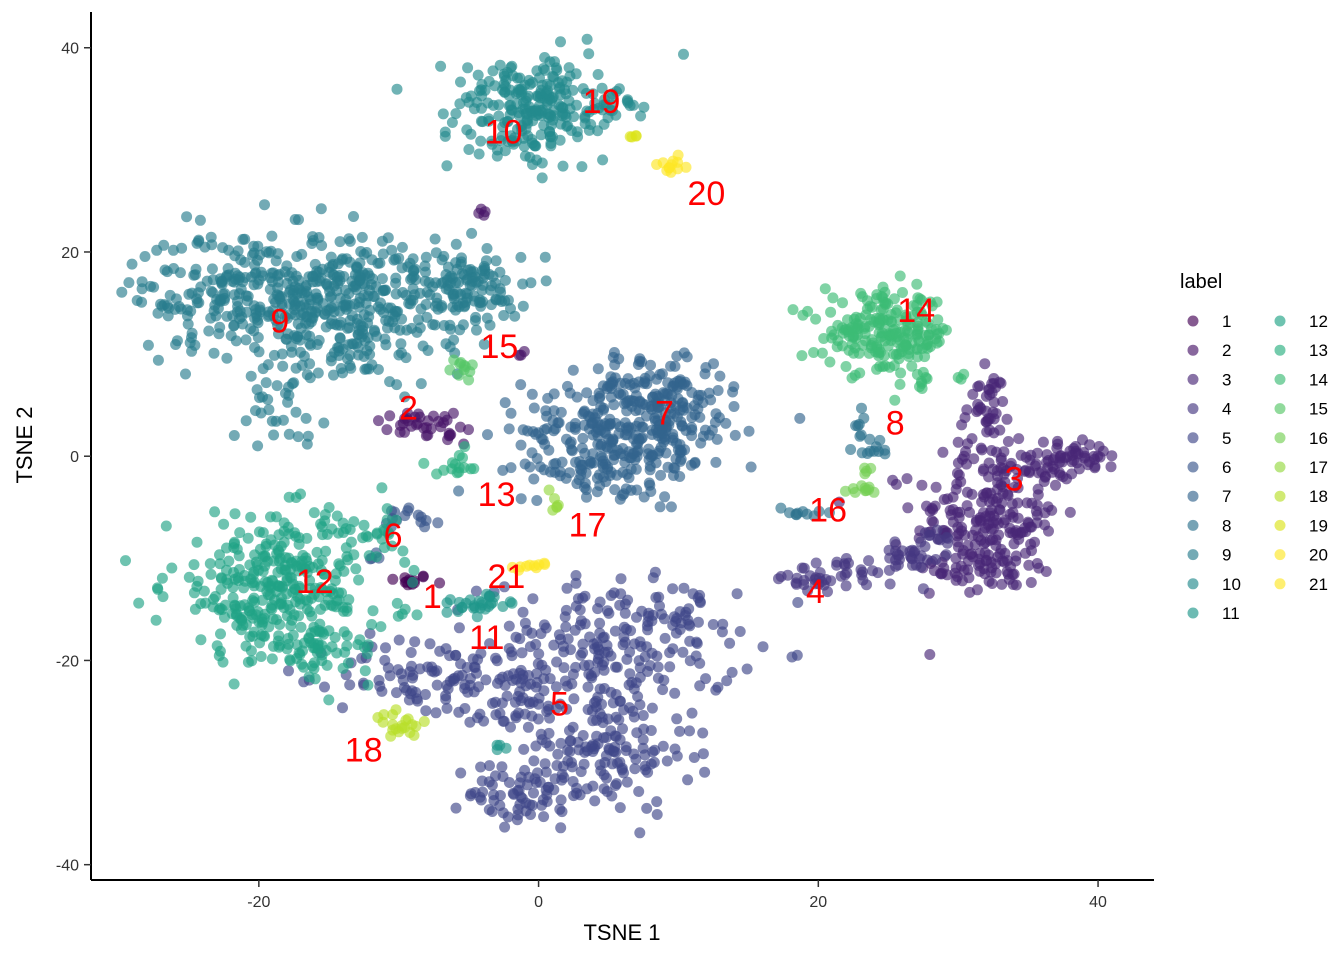 This screenshot has height=960, width=1344. I want to click on cluster-label-17: 17, so click(588, 526).